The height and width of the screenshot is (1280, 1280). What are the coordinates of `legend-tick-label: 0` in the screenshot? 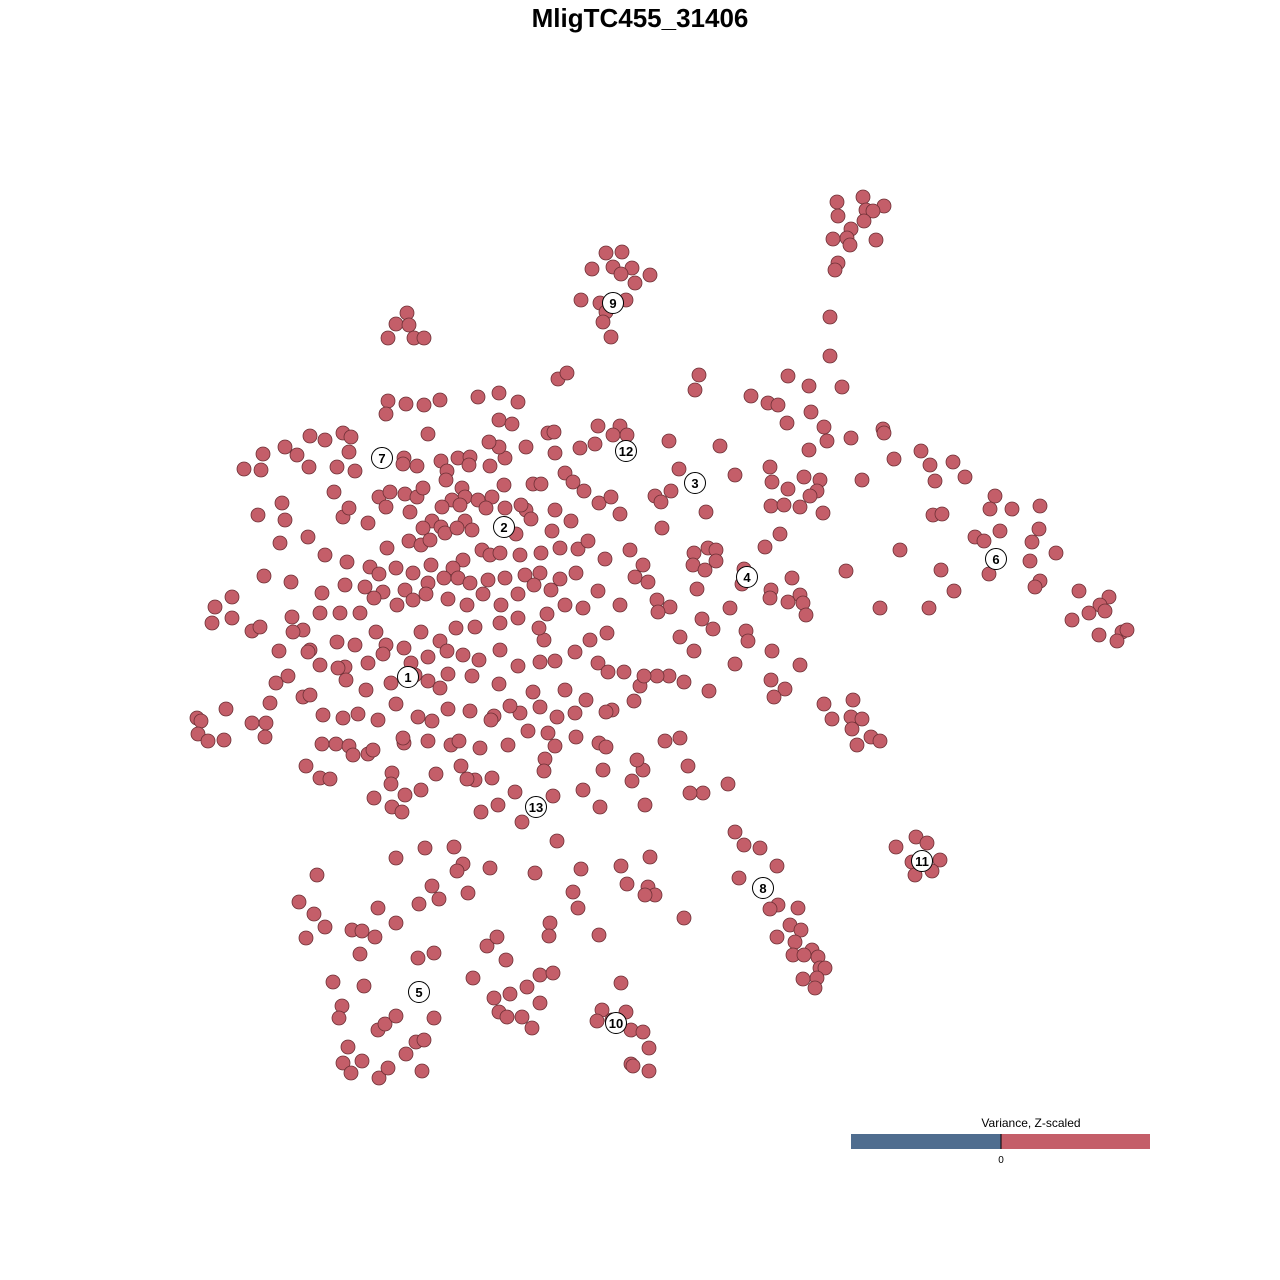 It's located at (1001, 1160).